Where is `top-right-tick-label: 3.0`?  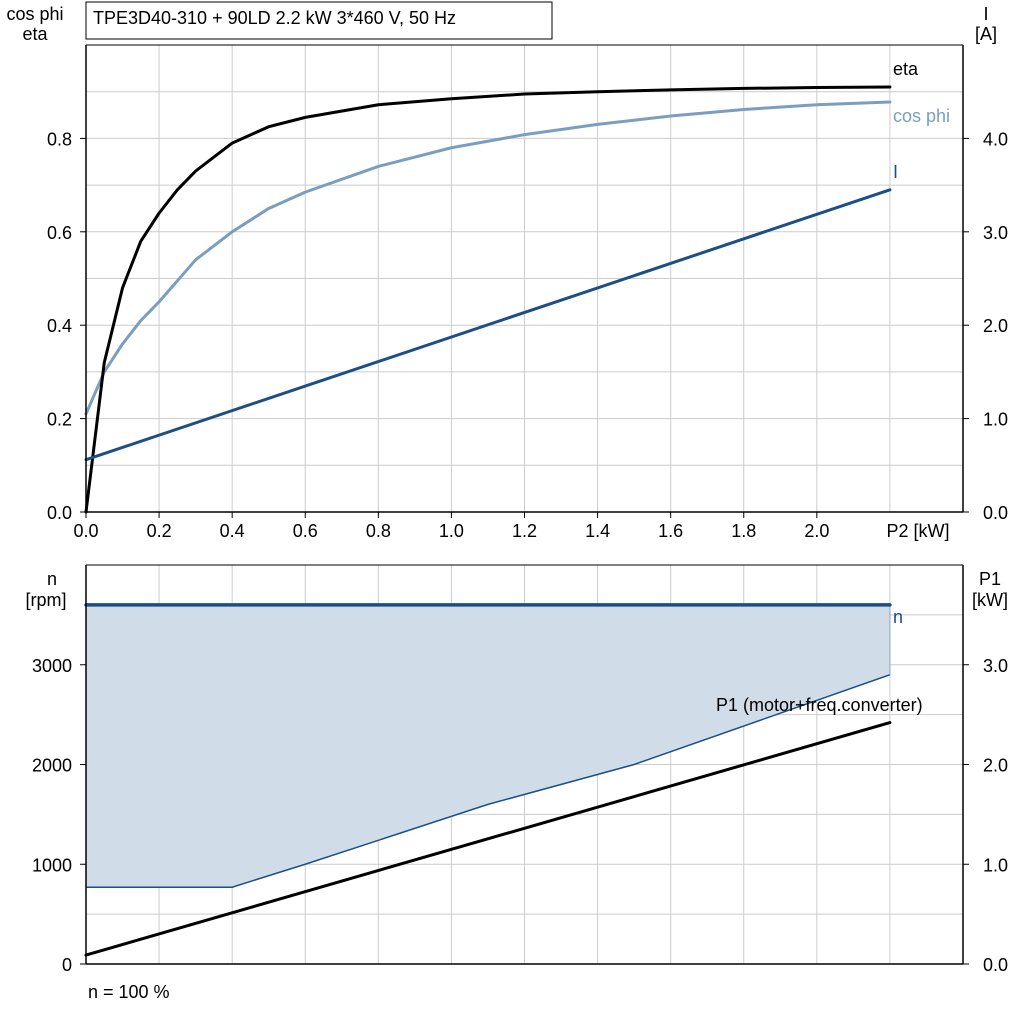 top-right-tick-label: 3.0 is located at coordinates (995, 233).